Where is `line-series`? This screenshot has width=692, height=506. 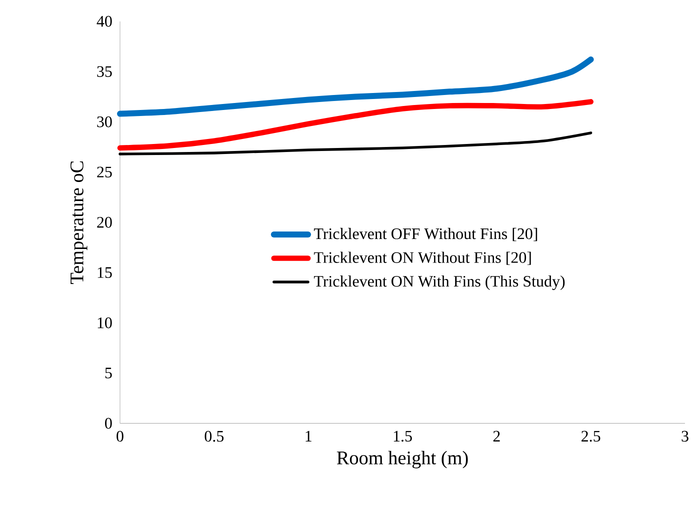 line-series is located at coordinates (355, 144).